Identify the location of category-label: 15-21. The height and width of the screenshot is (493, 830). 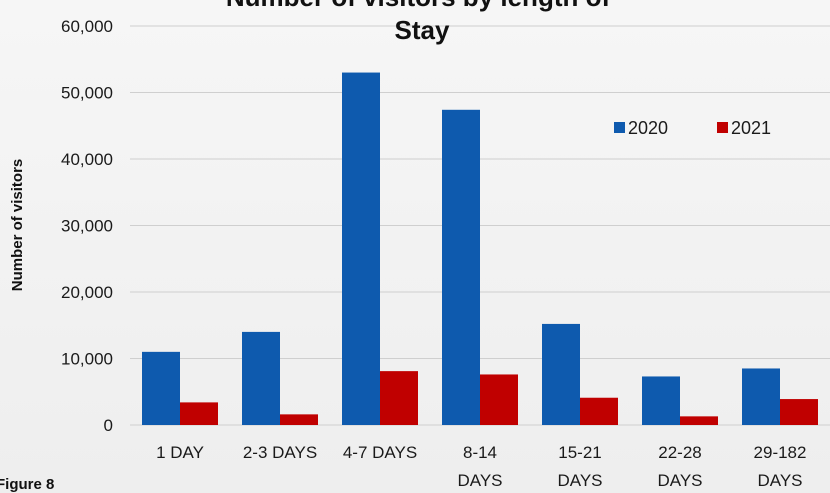
(579, 452).